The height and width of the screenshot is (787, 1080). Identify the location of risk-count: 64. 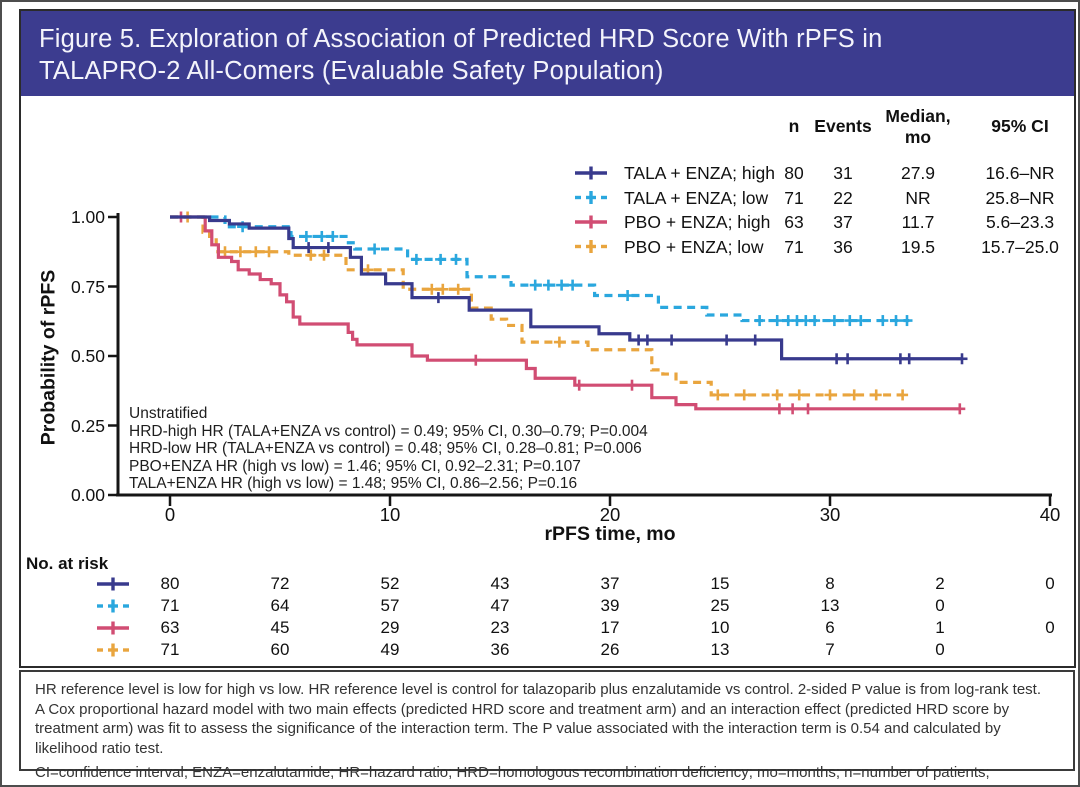
(280, 605).